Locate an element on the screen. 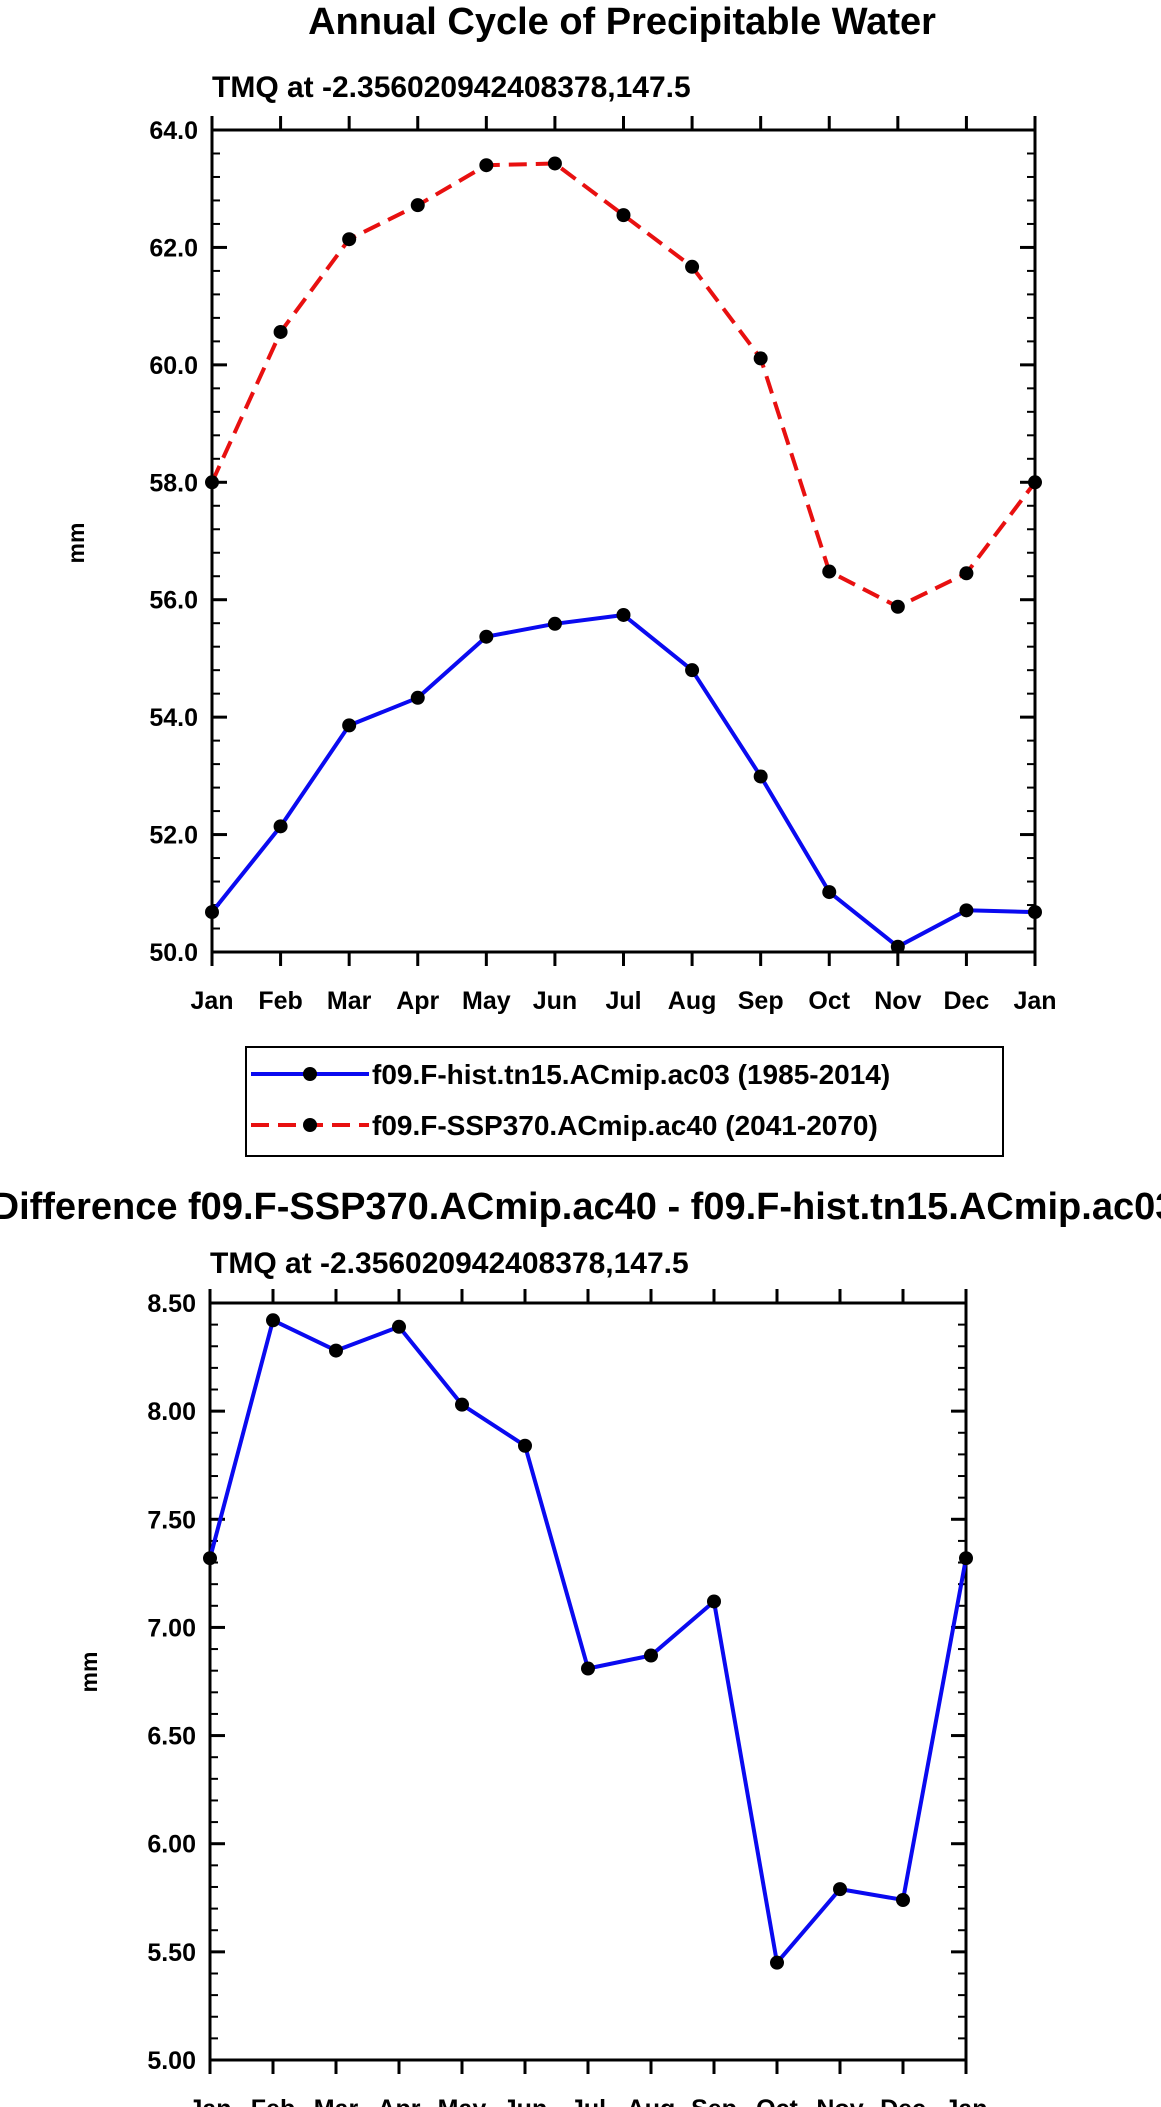 This screenshot has height=2107, width=1161. legend-entry-hist: f09.F-hist.tn15.ACmip.ac03 (1985-2014) is located at coordinates (570, 1074).